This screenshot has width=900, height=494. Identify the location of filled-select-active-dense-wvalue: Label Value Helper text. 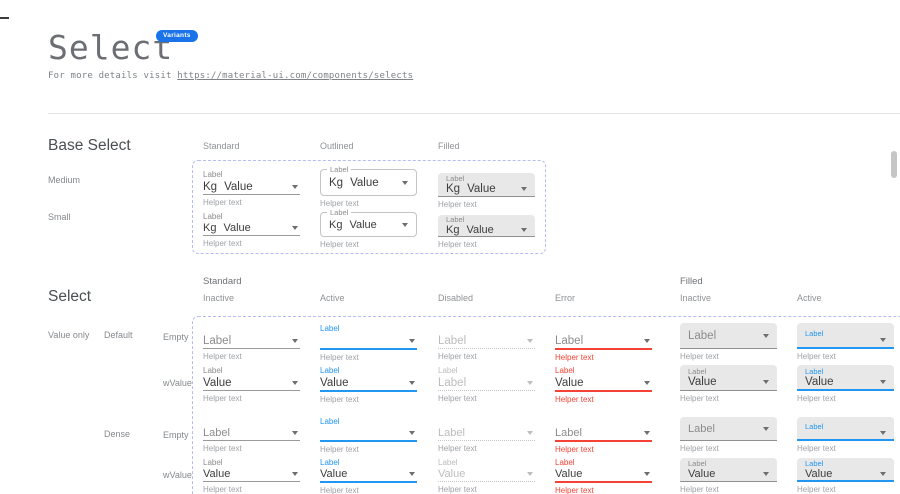
(845, 475).